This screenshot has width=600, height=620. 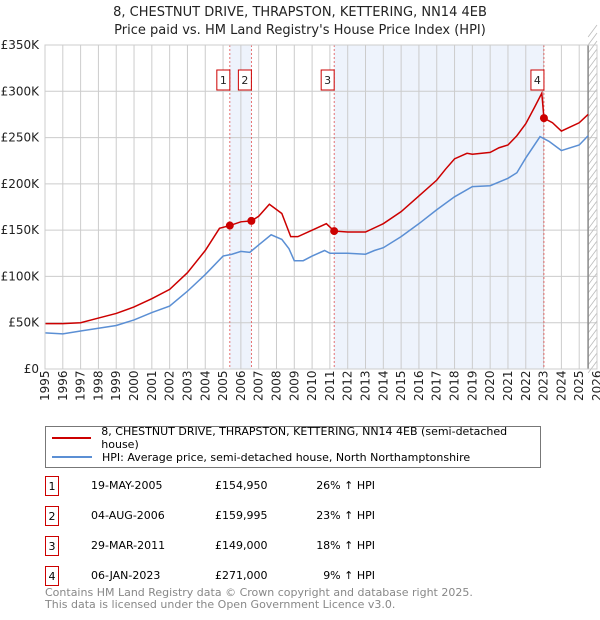 I want to click on sale-number: 3, so click(x=52, y=546).